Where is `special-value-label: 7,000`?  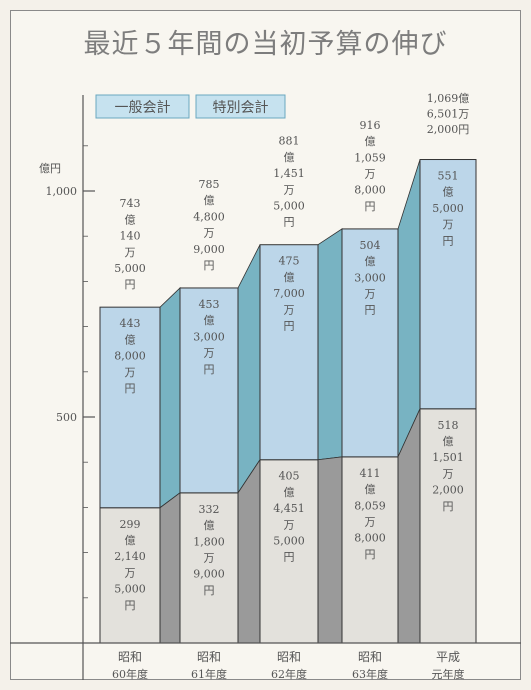
special-value-label: 7,000 is located at coordinates (289, 293).